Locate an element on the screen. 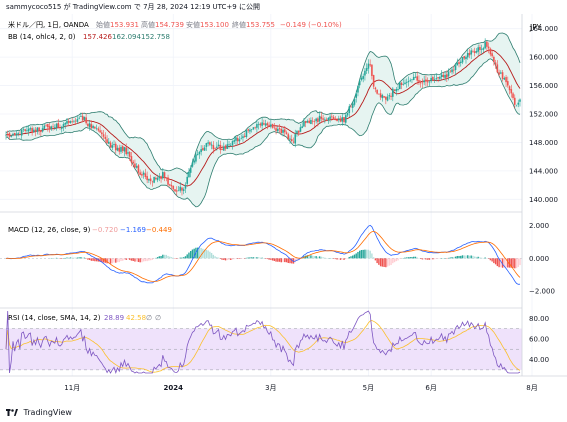 This screenshot has height=422, width=567. rsi-tick-label: 80.00 is located at coordinates (539, 319).